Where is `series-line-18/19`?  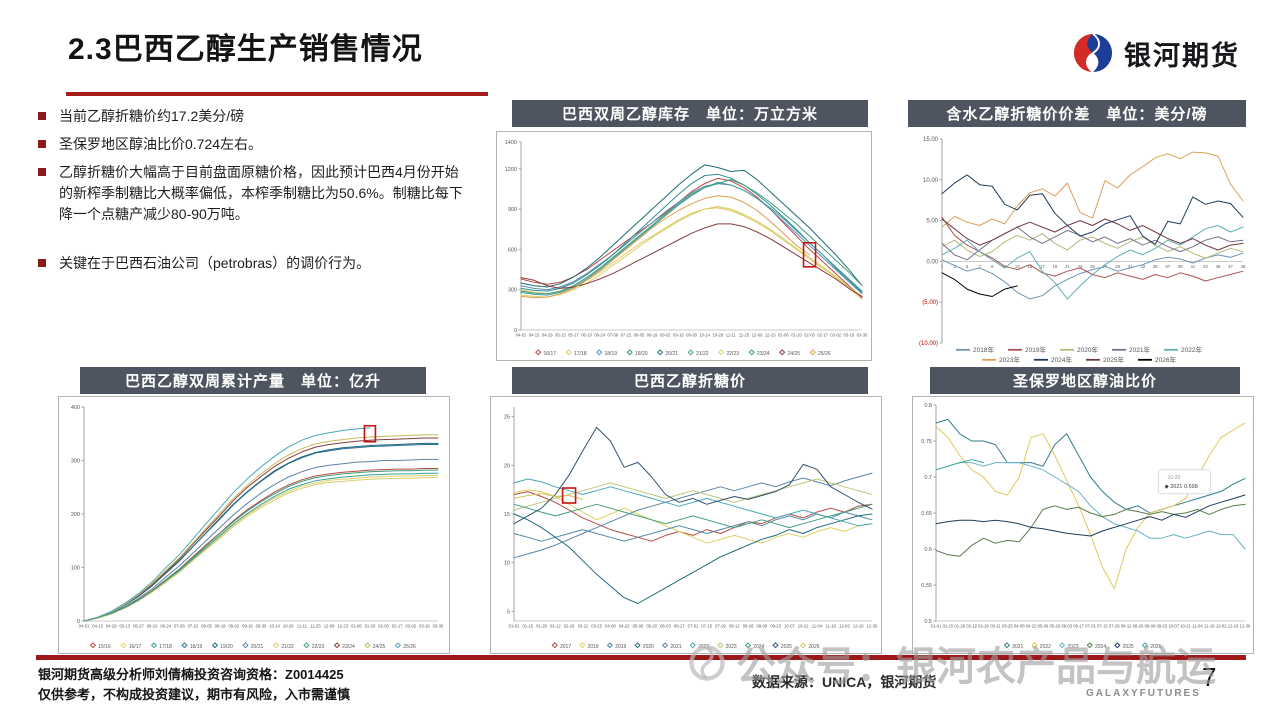
series-line-18/19 is located at coordinates (691, 239).